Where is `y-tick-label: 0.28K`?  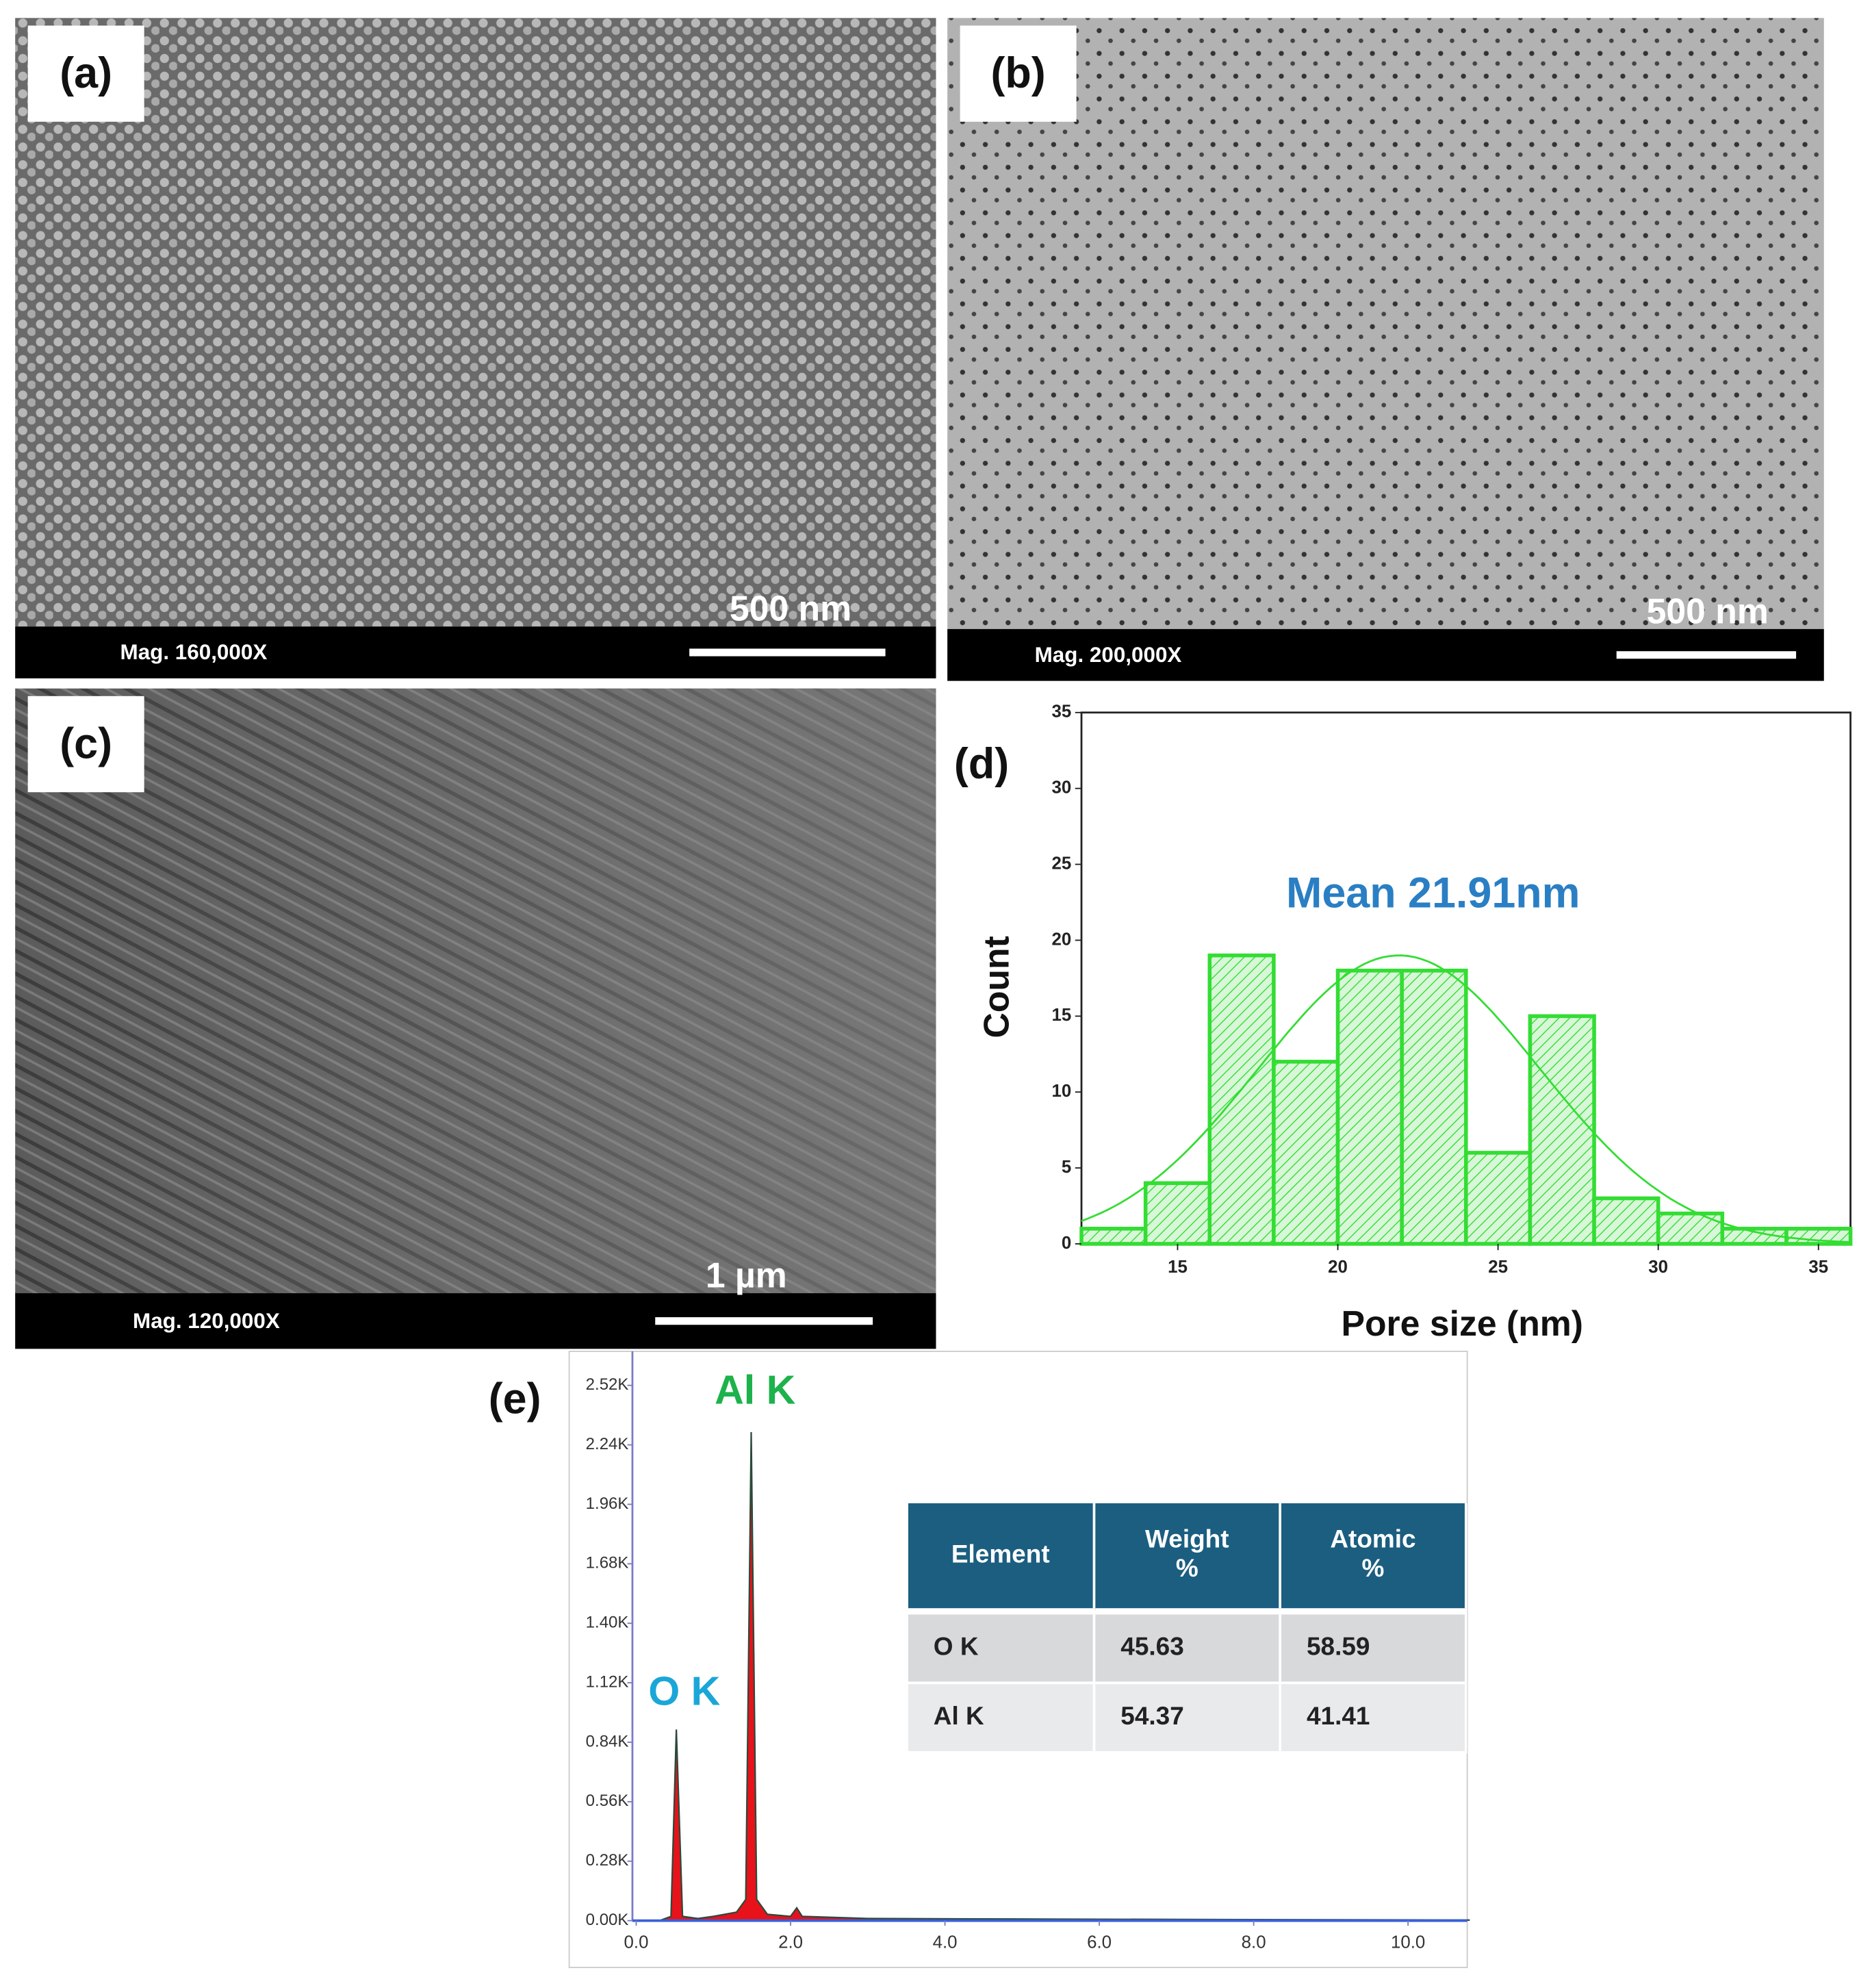 y-tick-label: 0.28K is located at coordinates (607, 1860).